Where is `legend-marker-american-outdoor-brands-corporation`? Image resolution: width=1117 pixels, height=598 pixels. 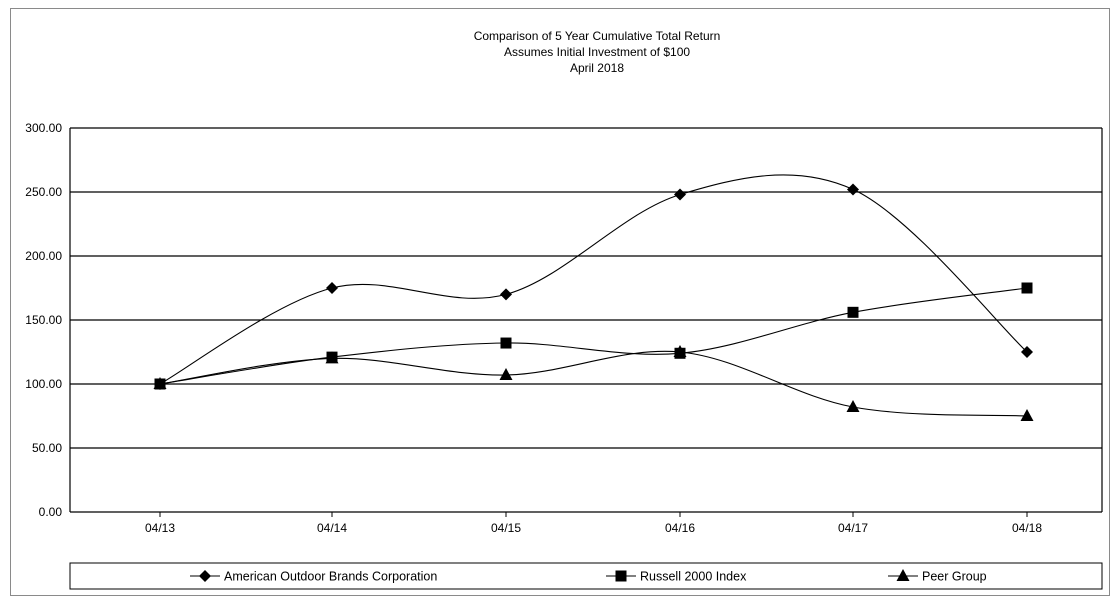 legend-marker-american-outdoor-brands-corporation is located at coordinates (205, 576).